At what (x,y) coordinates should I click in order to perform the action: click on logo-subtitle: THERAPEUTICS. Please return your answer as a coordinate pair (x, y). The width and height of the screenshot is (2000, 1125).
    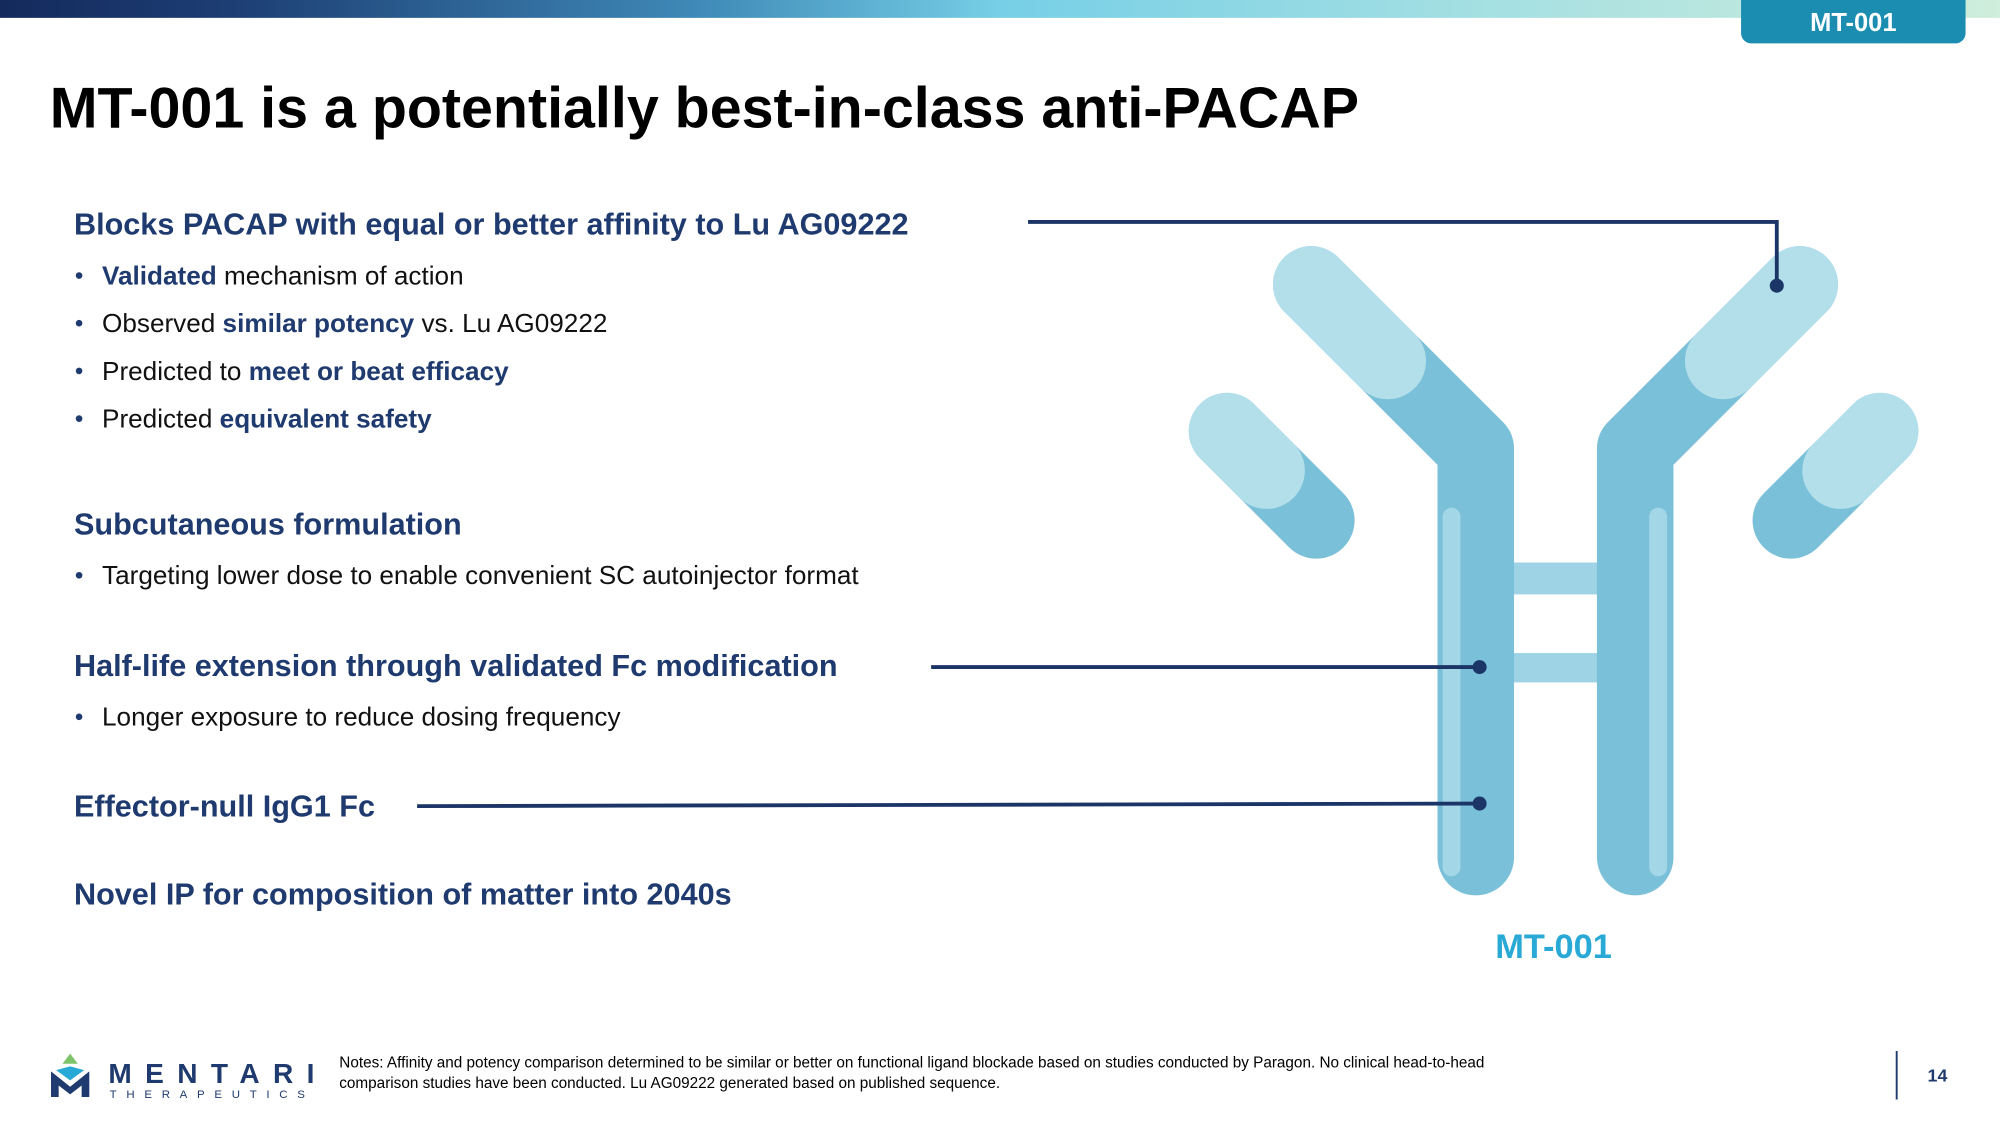
    Looking at the image, I should click on (212, 1095).